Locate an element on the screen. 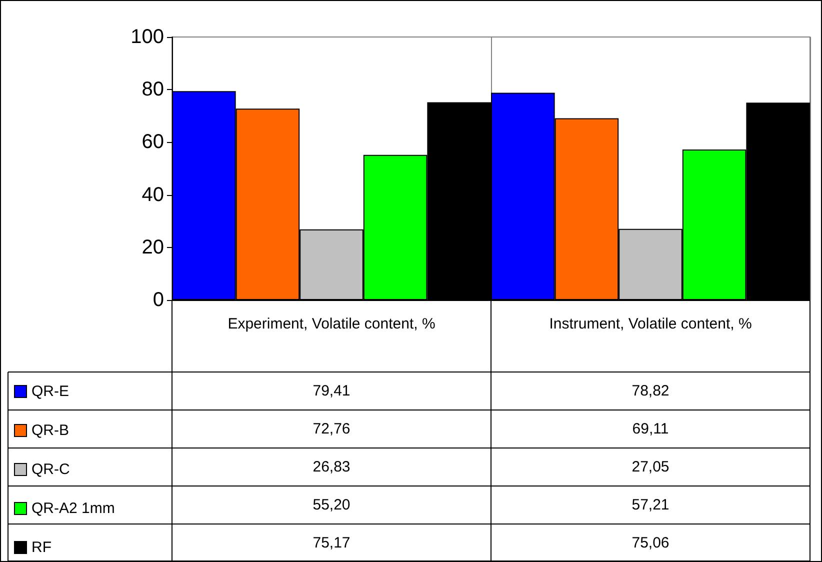 The height and width of the screenshot is (562, 822). legend-label: RF is located at coordinates (42, 547).